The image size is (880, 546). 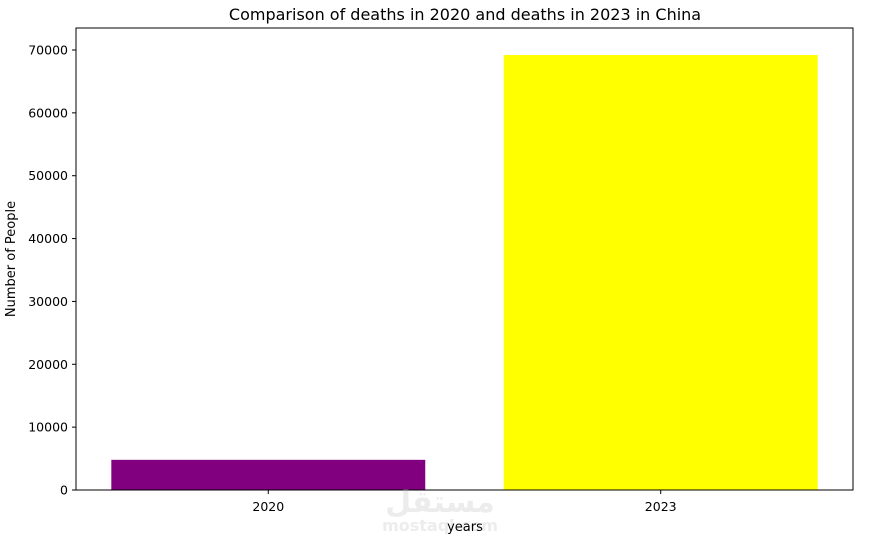 What do you see at coordinates (465, 527) in the screenshot?
I see `x-axis-label: years` at bounding box center [465, 527].